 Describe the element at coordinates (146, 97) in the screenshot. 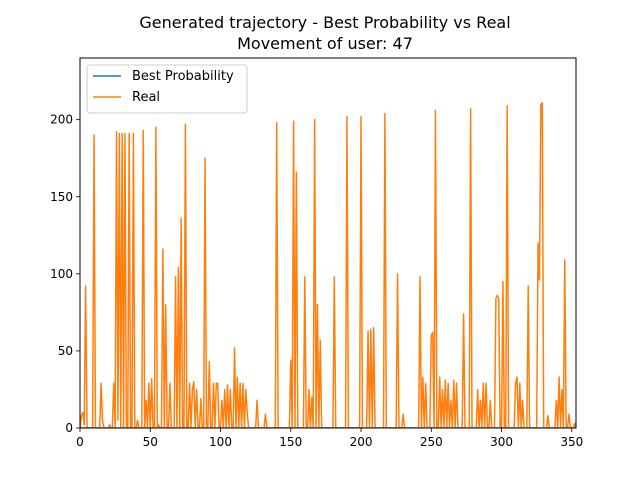

I see `legend-label-real: Real` at that location.